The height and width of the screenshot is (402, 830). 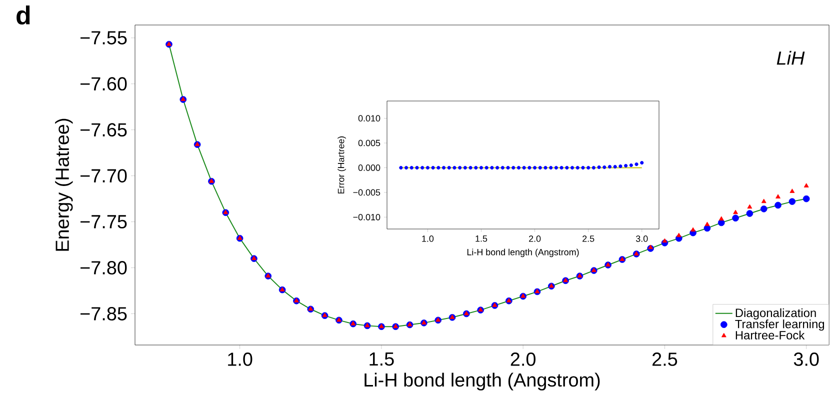 What do you see at coordinates (64, 184) in the screenshot?
I see `y-axis-title: Energy (Hatree)` at bounding box center [64, 184].